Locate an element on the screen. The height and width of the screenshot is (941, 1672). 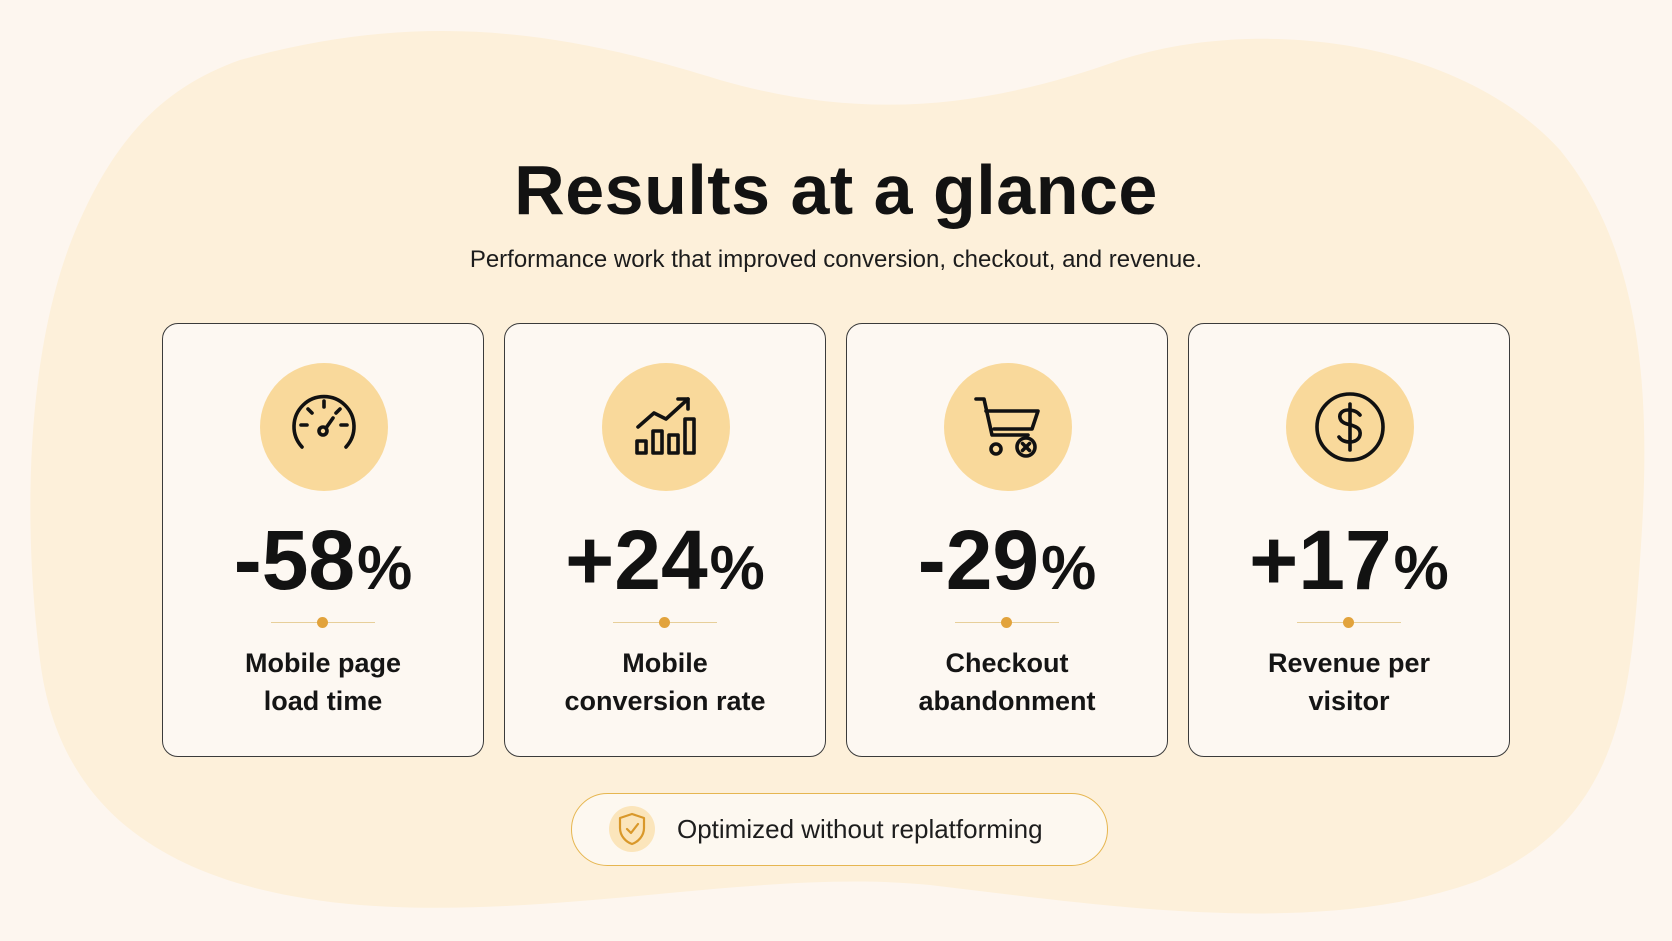
metric-number: +17 is located at coordinates (1320, 560).